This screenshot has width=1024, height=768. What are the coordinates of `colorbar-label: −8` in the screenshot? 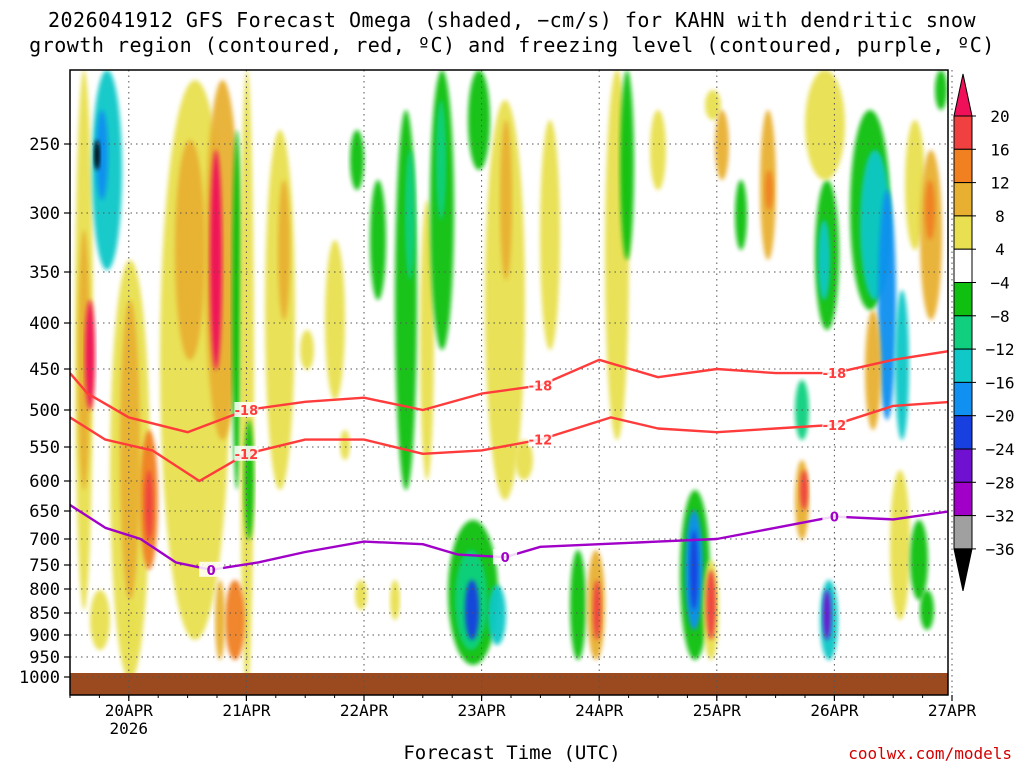 It's located at (999, 316).